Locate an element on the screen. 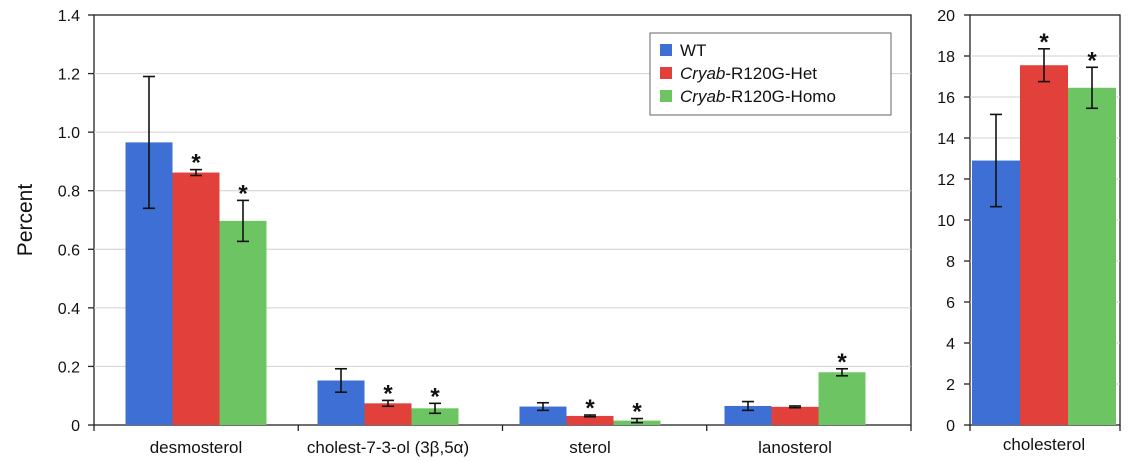 The image size is (1139, 461). legend-label: -R120G-Homo is located at coordinates (780, 96).